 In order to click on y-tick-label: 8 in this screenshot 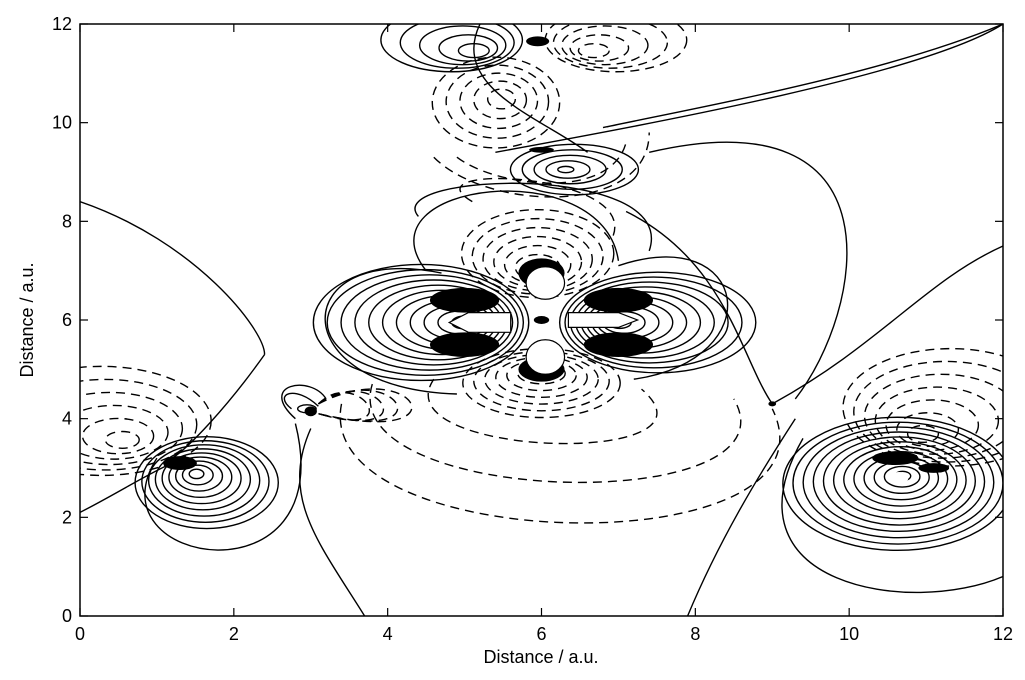, I will do `click(67, 221)`.